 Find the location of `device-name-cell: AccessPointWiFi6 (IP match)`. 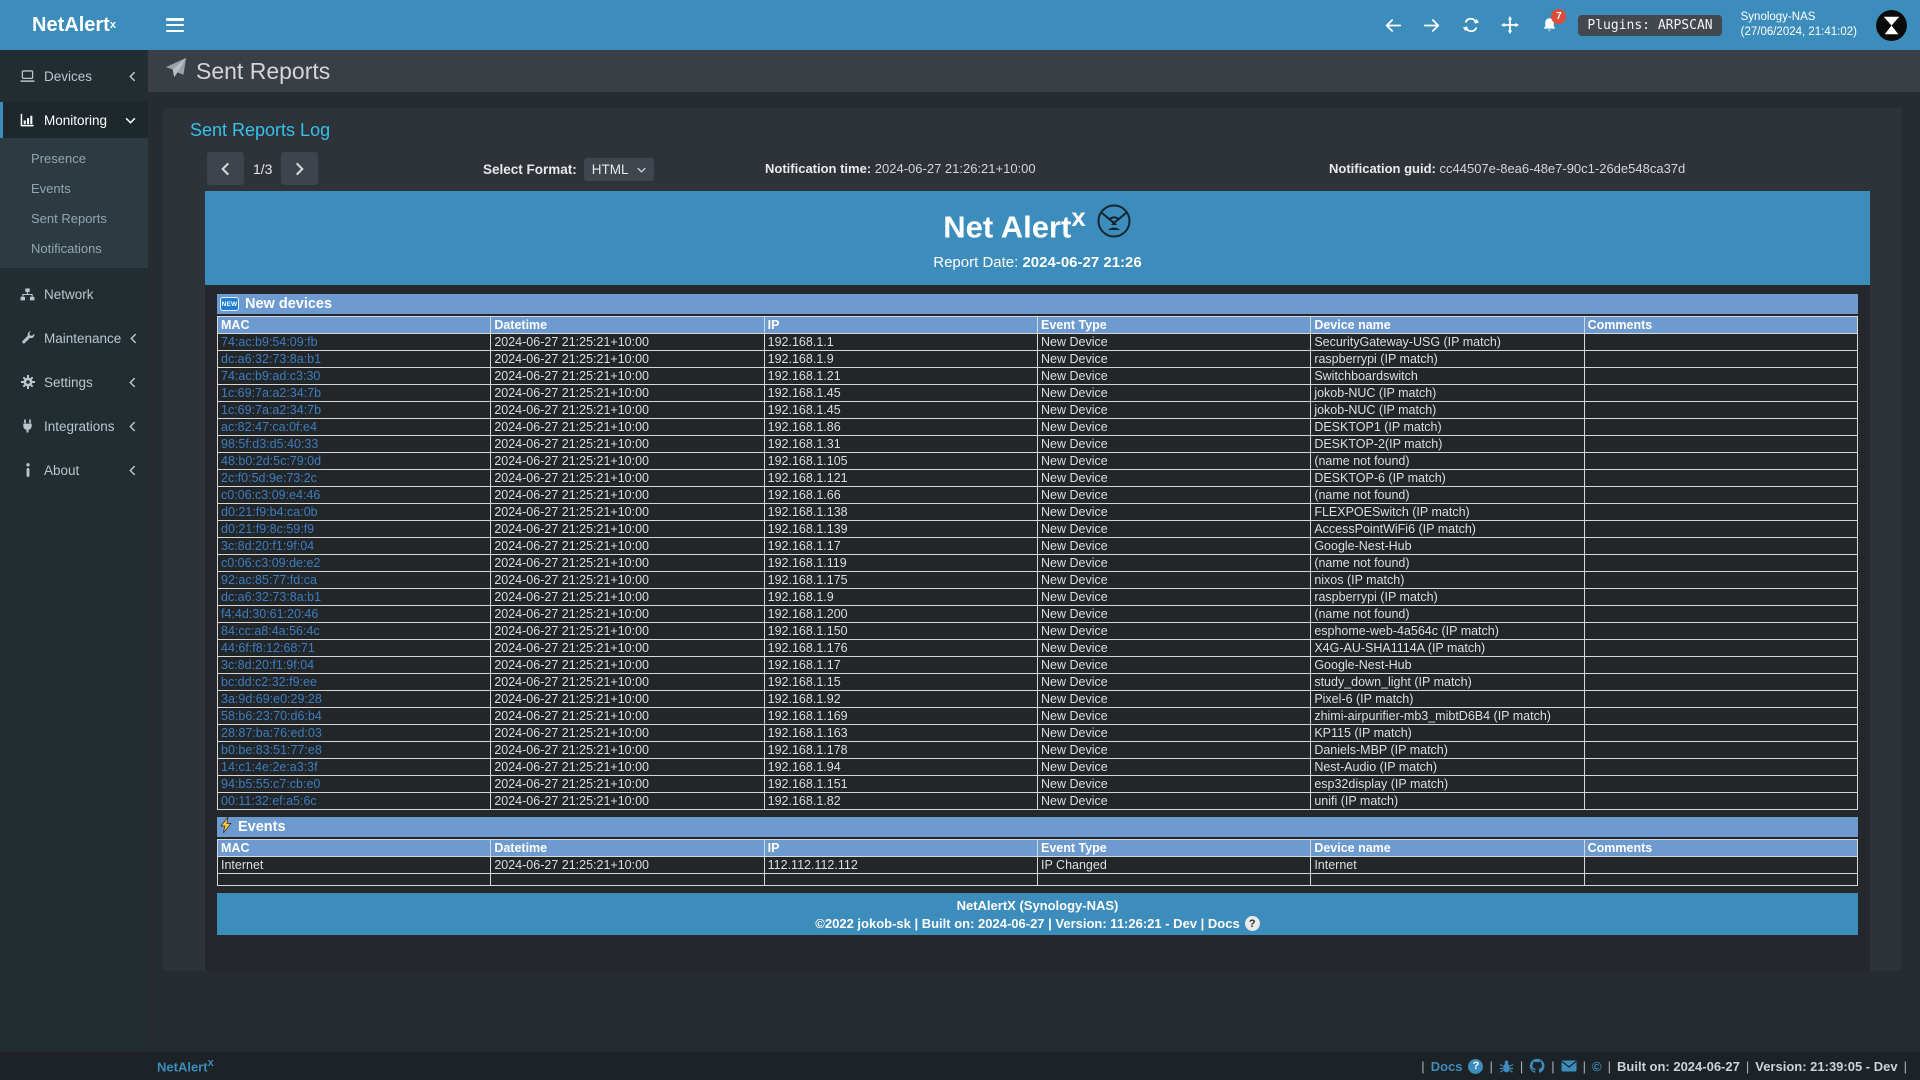

device-name-cell: AccessPointWiFi6 (IP match) is located at coordinates (1447, 529).